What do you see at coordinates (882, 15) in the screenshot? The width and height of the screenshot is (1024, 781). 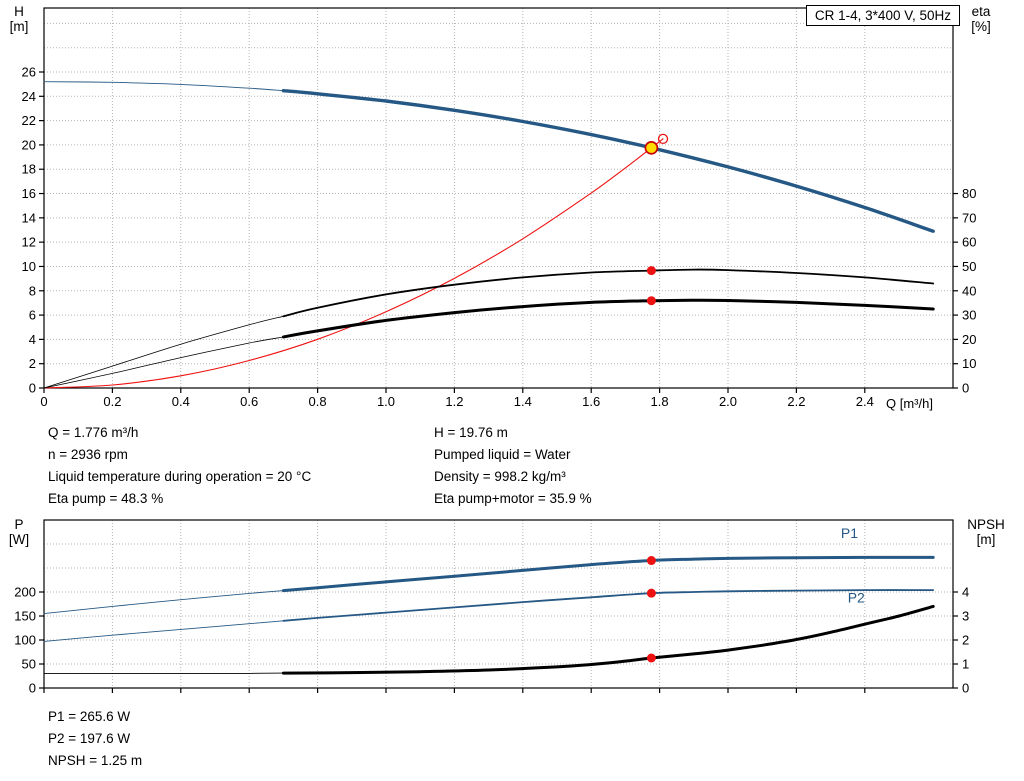 I see `pump-model-label: CR 1-4, 3*400 V, 50Hz` at bounding box center [882, 15].